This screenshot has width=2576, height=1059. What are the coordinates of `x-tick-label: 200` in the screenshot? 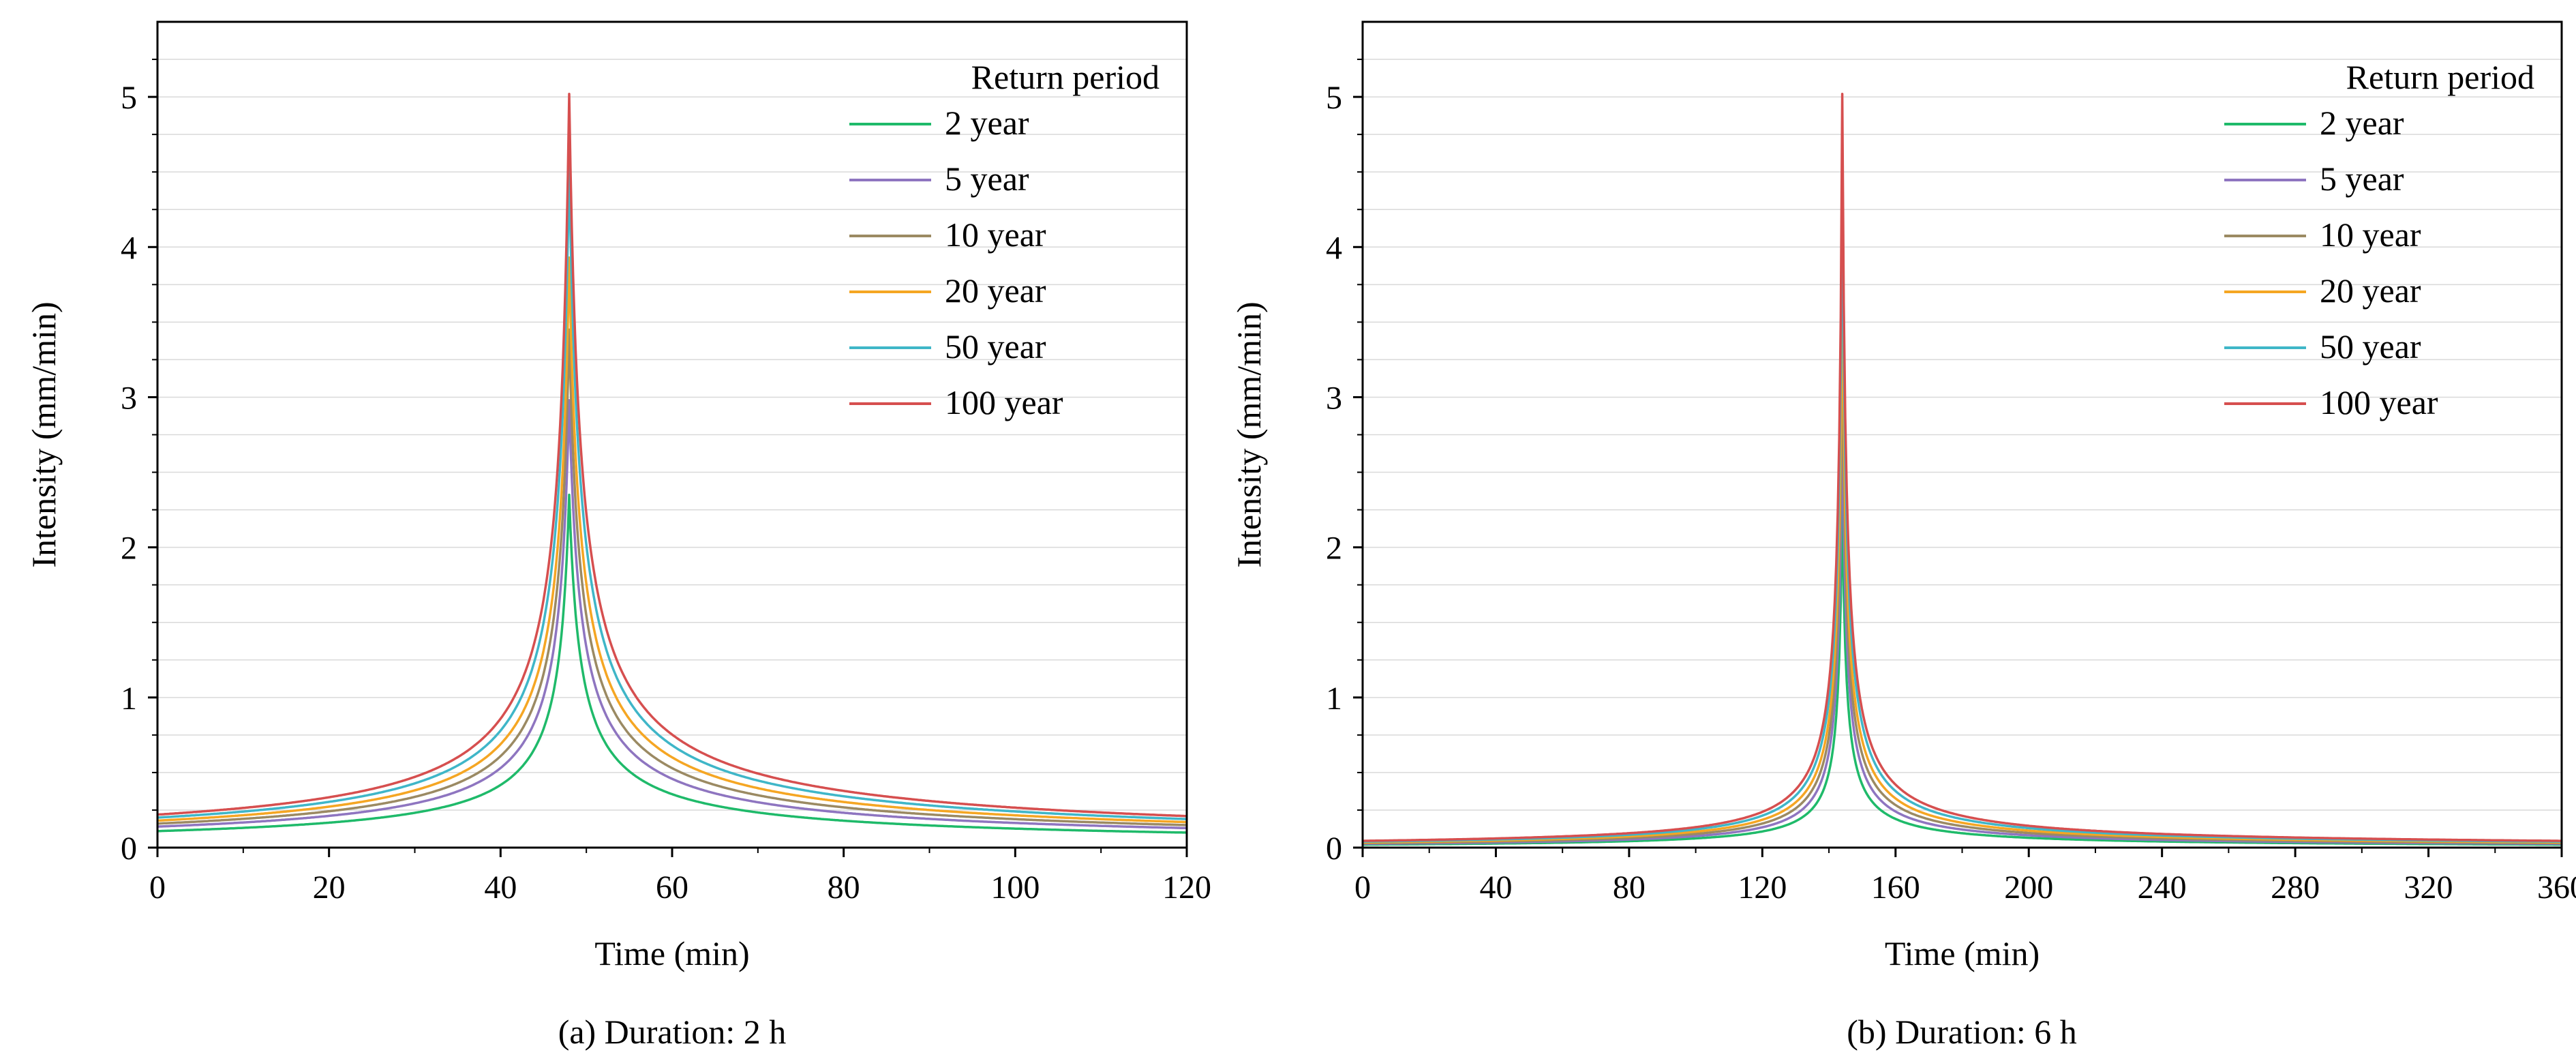 It's located at (2029, 888).